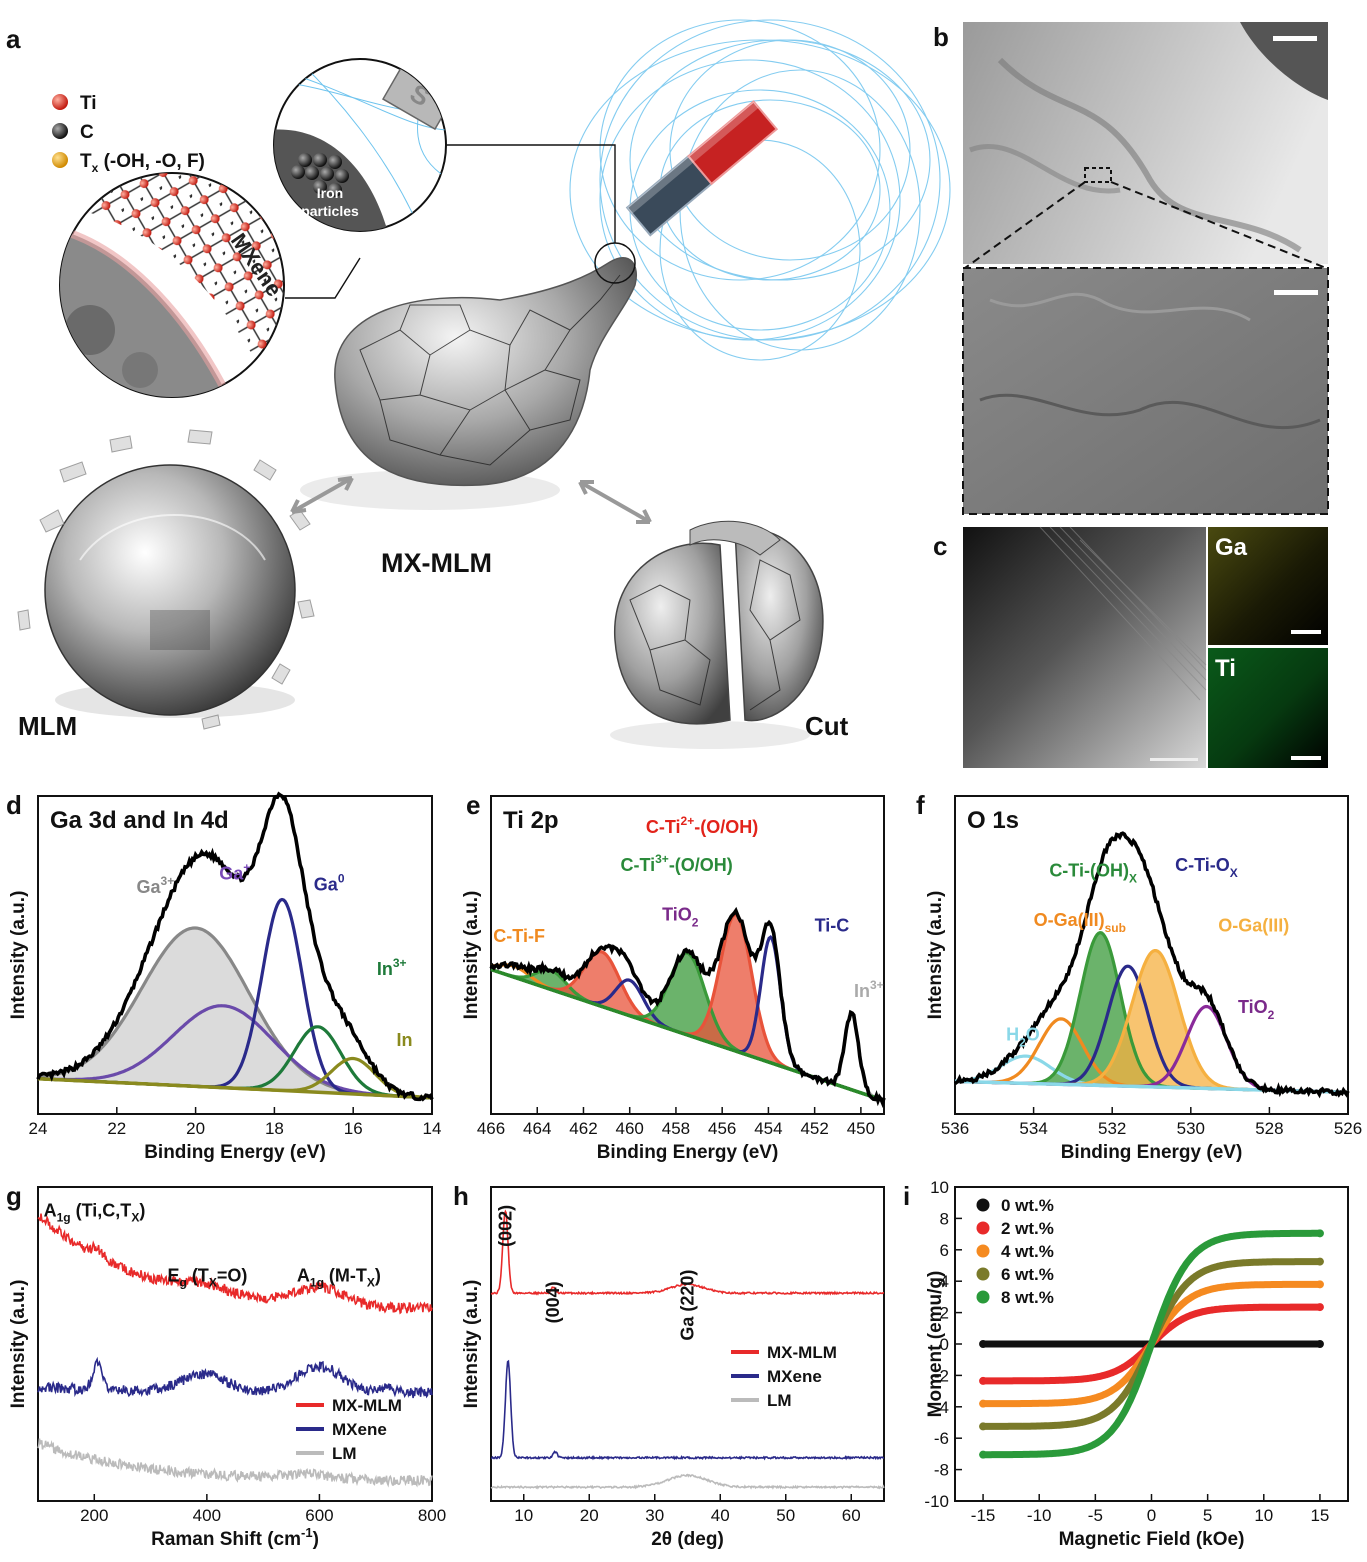 This screenshot has height=1562, width=1367. I want to click on x-axis-label: Binding Energy (eV), so click(1152, 1152).